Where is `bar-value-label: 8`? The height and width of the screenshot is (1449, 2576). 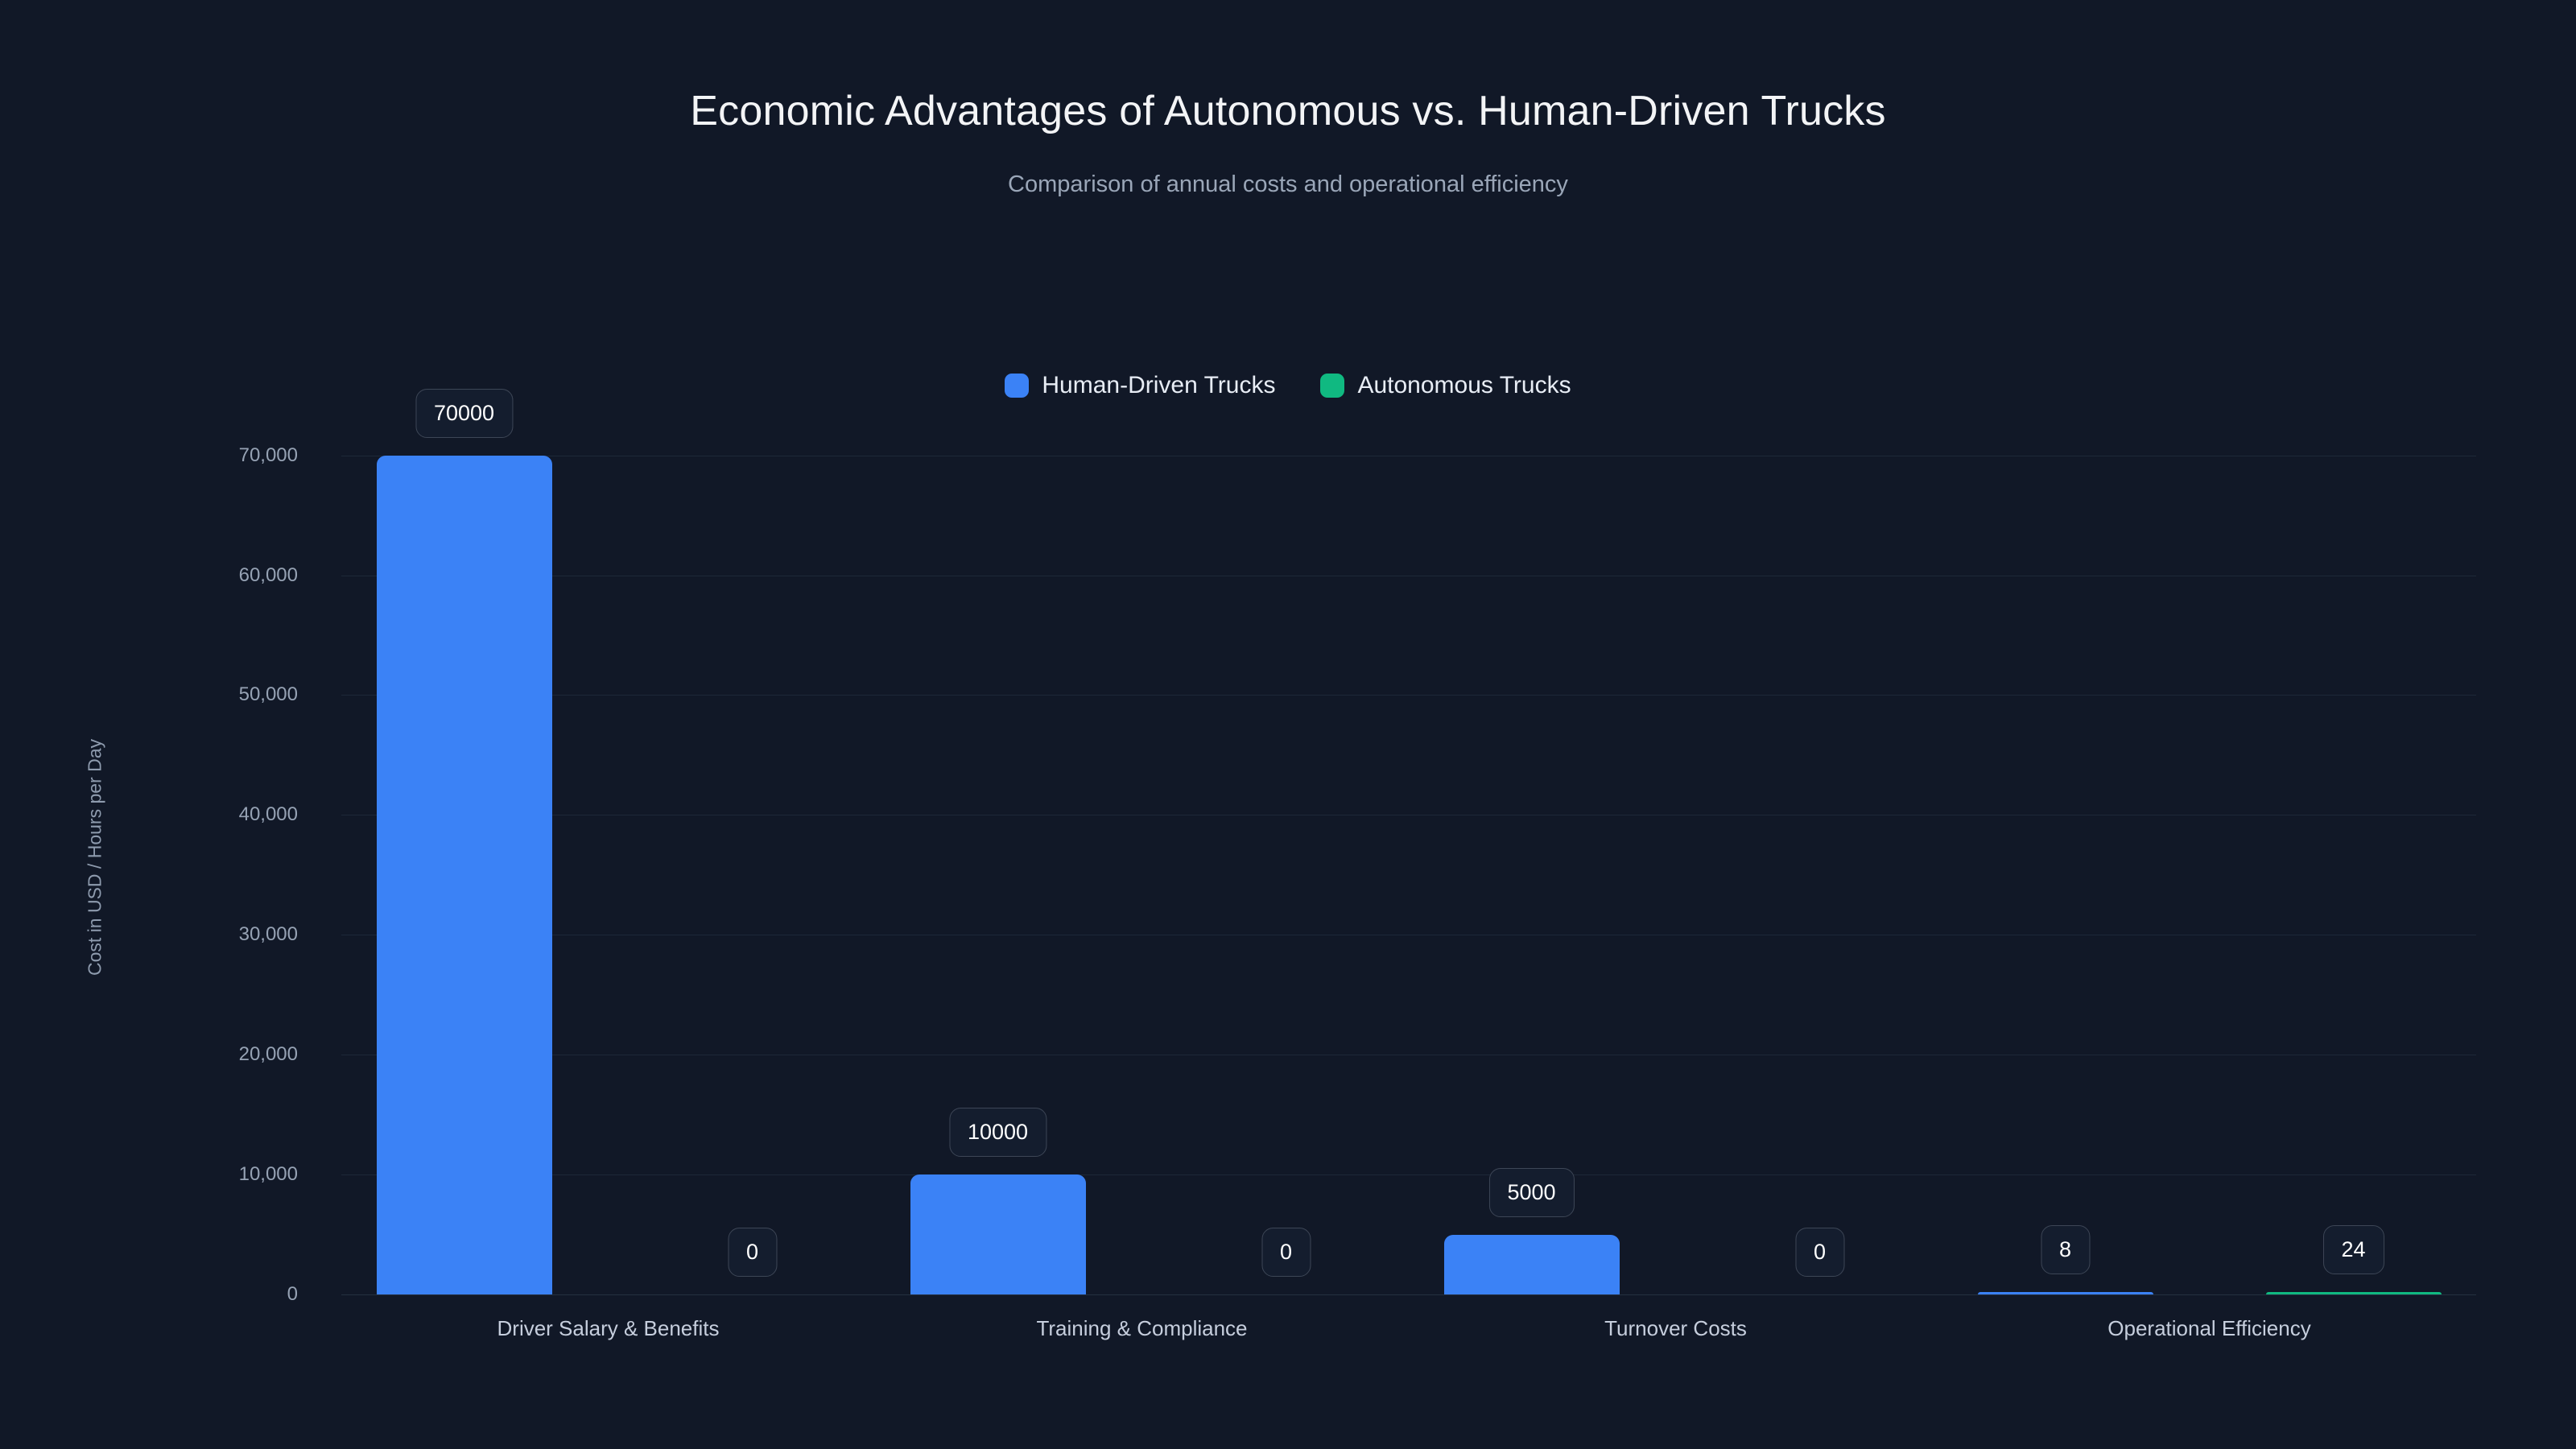 bar-value-label: 8 is located at coordinates (2065, 1249).